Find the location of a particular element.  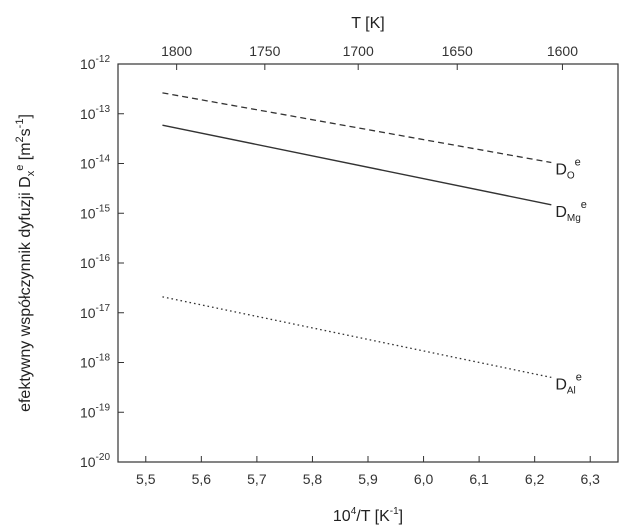

bottom-tick-label: 5,5 is located at coordinates (146, 479).